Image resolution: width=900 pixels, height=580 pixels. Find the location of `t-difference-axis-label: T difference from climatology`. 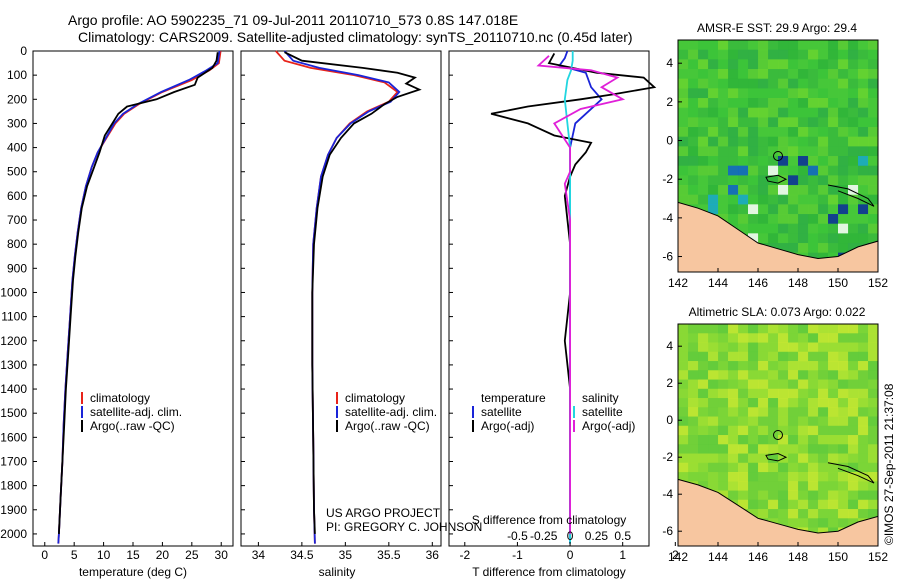

t-difference-axis-label: T difference from climatology is located at coordinates (549, 572).